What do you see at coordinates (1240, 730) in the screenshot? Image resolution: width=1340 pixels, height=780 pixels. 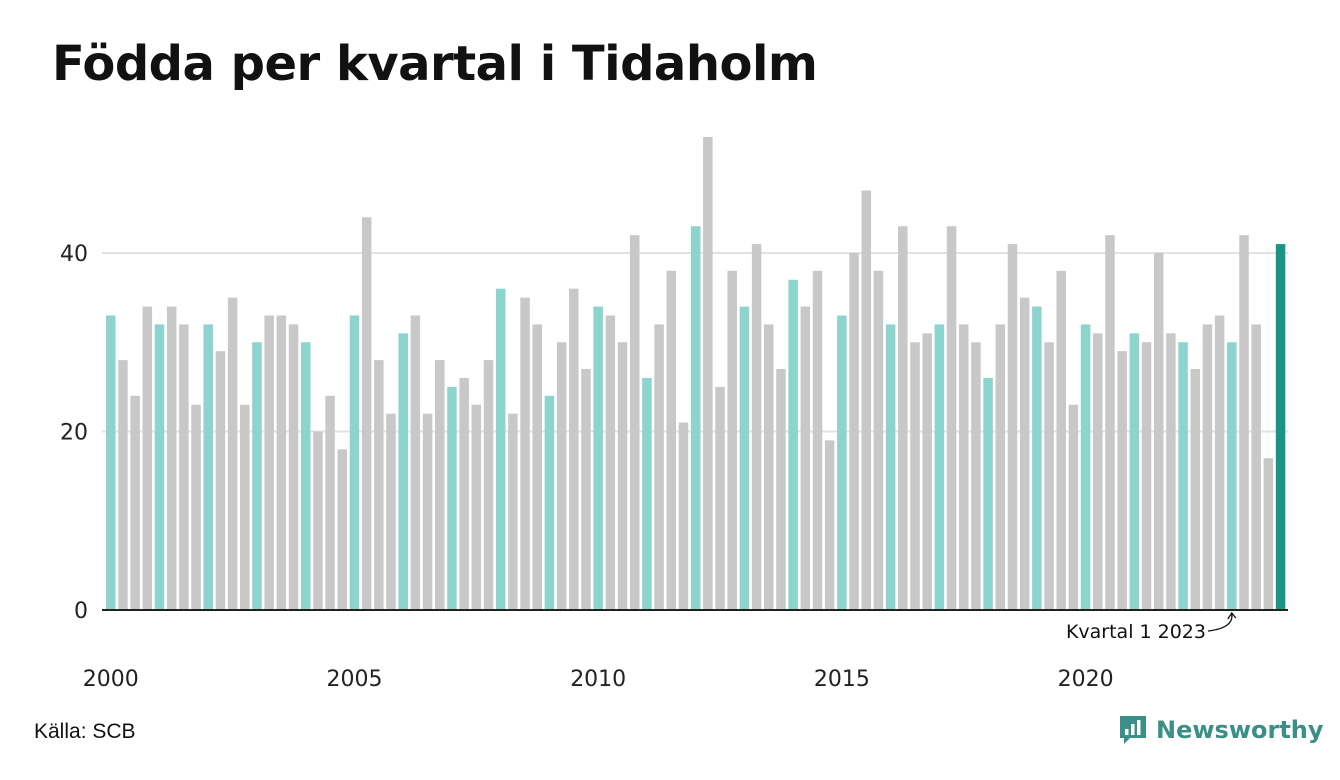 I see `brand-name: Newsworthy` at bounding box center [1240, 730].